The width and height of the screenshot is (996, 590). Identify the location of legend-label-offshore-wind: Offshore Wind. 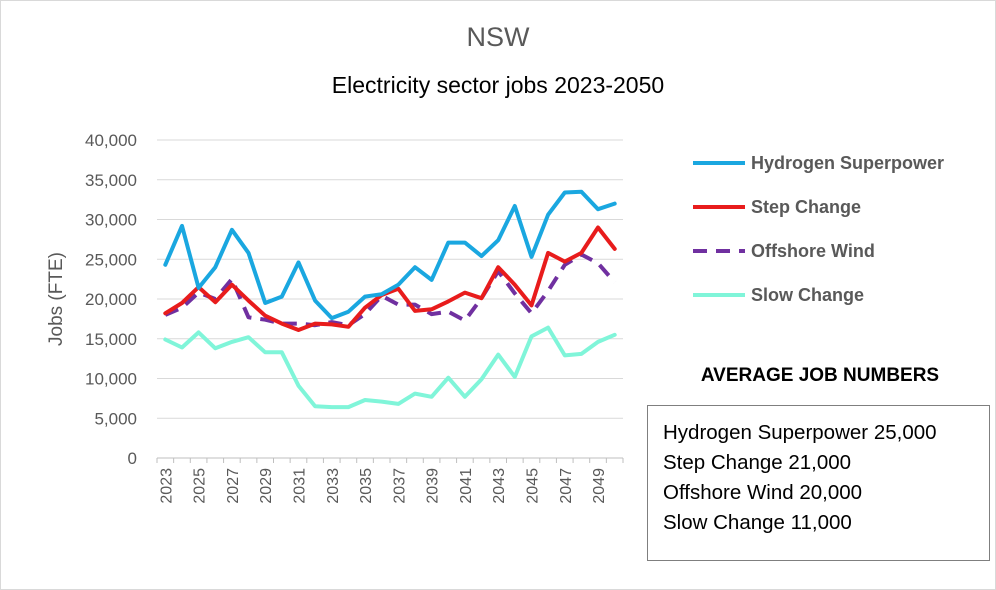
(813, 251).